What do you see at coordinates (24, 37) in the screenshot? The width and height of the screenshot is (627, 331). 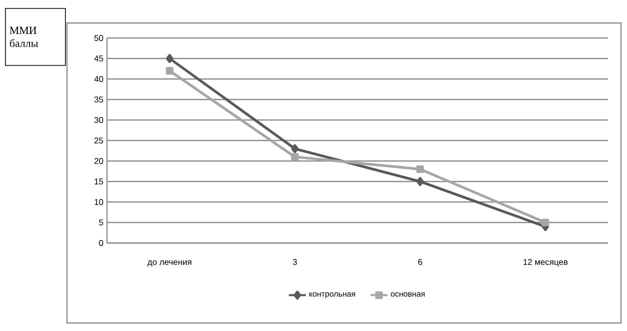 I see `text: ММИ баллы` at bounding box center [24, 37].